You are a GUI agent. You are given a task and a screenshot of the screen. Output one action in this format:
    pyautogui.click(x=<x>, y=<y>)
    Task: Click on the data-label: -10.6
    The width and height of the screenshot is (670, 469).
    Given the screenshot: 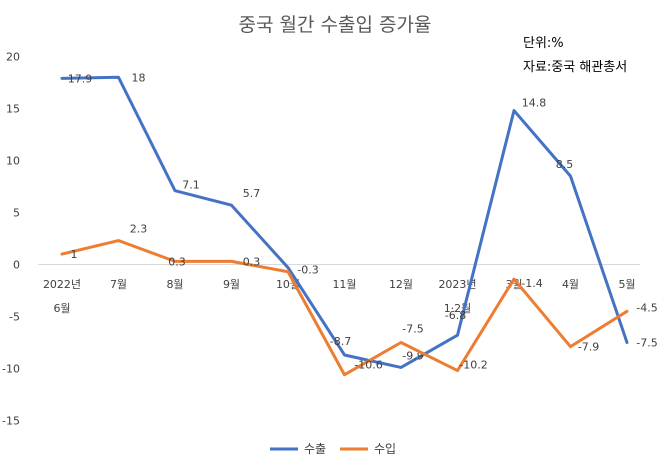 What is the action you would take?
    pyautogui.click(x=368, y=365)
    